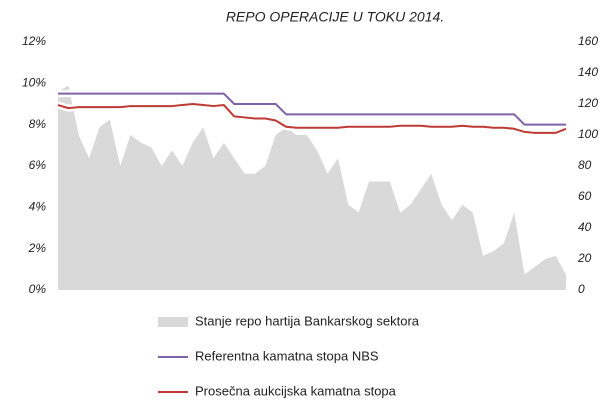 The width and height of the screenshot is (616, 408). What do you see at coordinates (38, 165) in the screenshot?
I see `y-tick-label: 6%` at bounding box center [38, 165].